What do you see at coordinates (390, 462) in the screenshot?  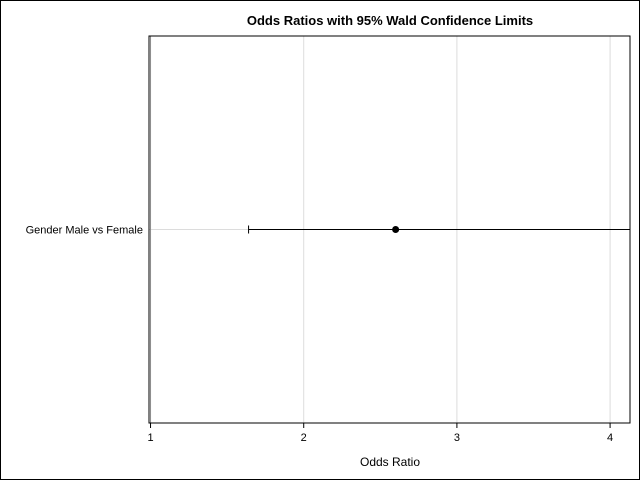 I see `x-axis-label: Odds Ratio` at bounding box center [390, 462].